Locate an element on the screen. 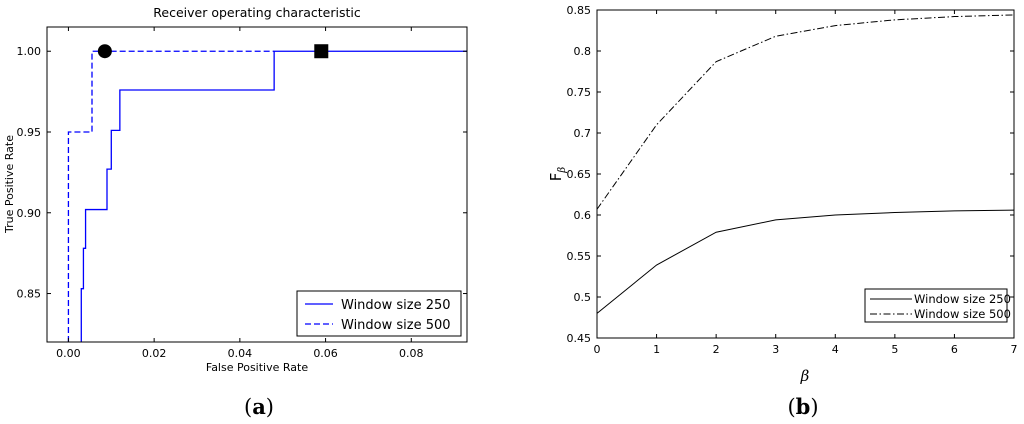  fbeta-y-tick-label: 0.55 is located at coordinates (579, 256).